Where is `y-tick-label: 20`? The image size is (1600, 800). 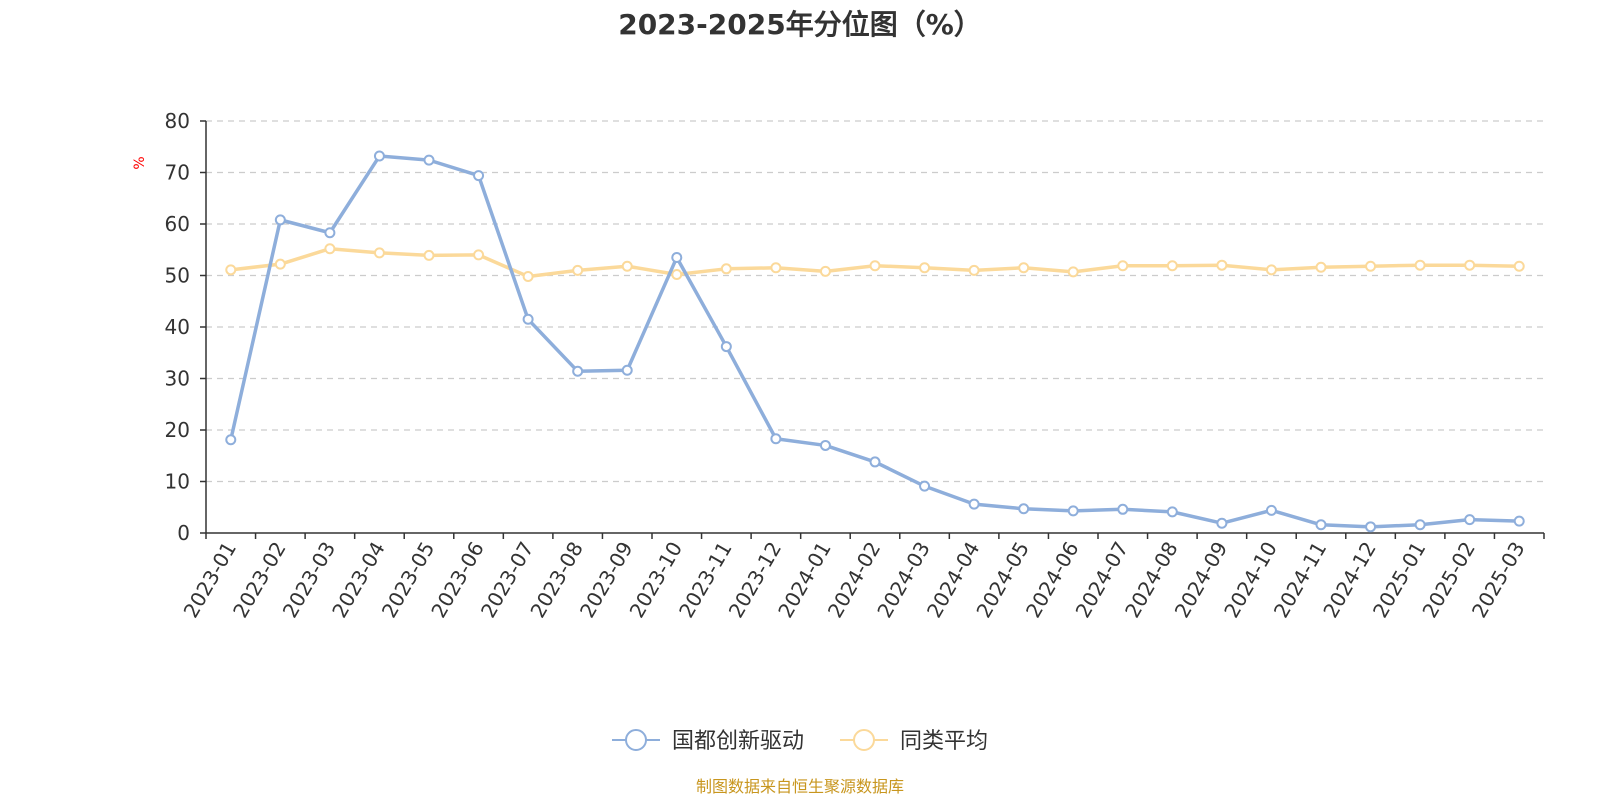
y-tick-label: 20 is located at coordinates (177, 430).